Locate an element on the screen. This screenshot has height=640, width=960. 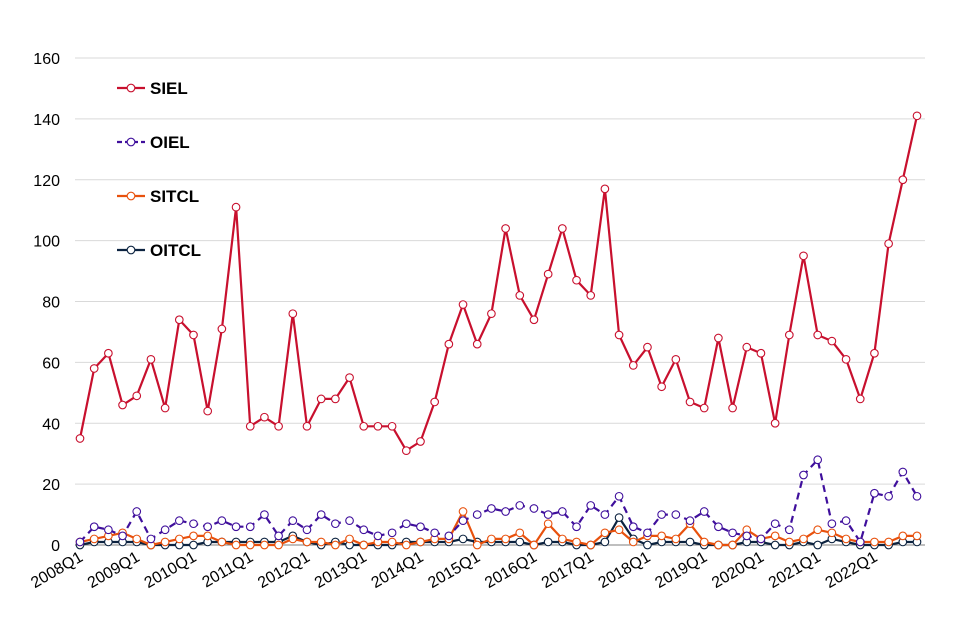
series-oitcl is located at coordinates (498, 531).